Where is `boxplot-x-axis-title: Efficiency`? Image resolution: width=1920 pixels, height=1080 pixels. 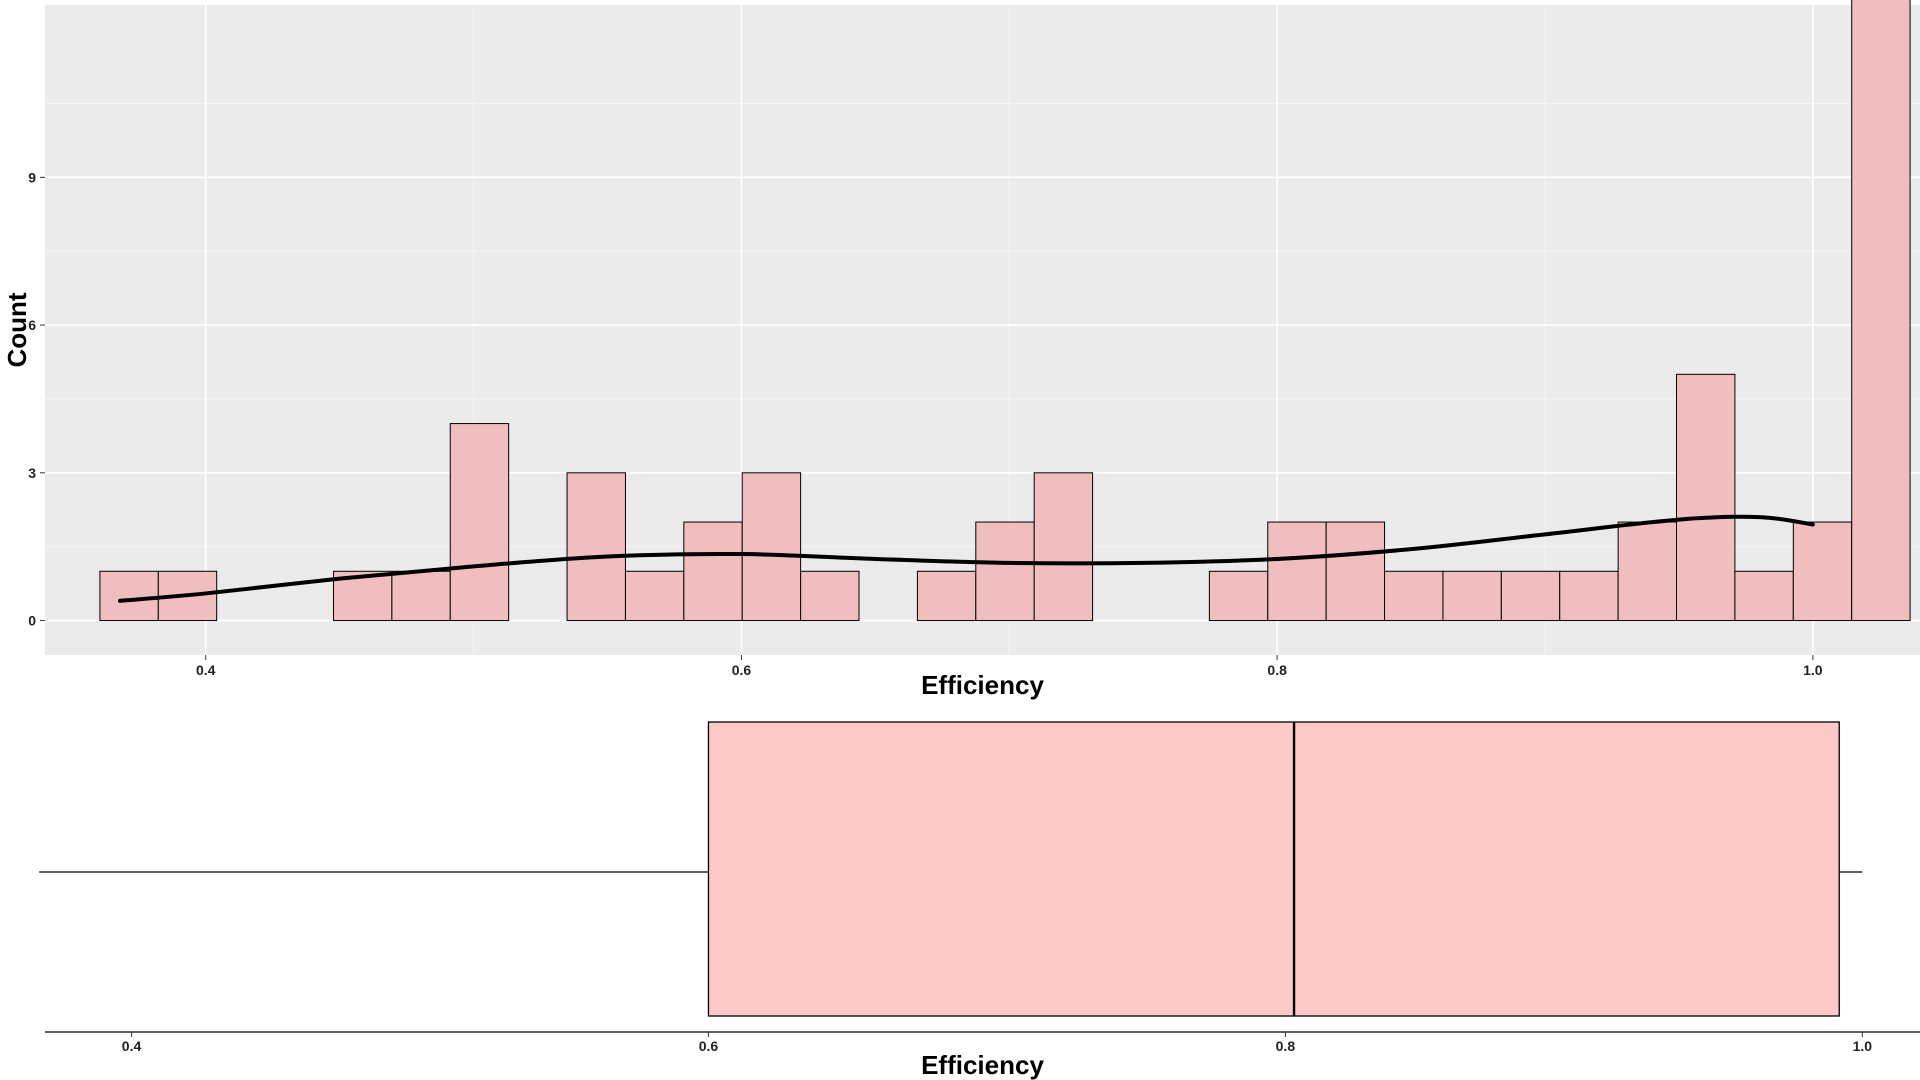 boxplot-x-axis-title: Efficiency is located at coordinates (982, 1065).